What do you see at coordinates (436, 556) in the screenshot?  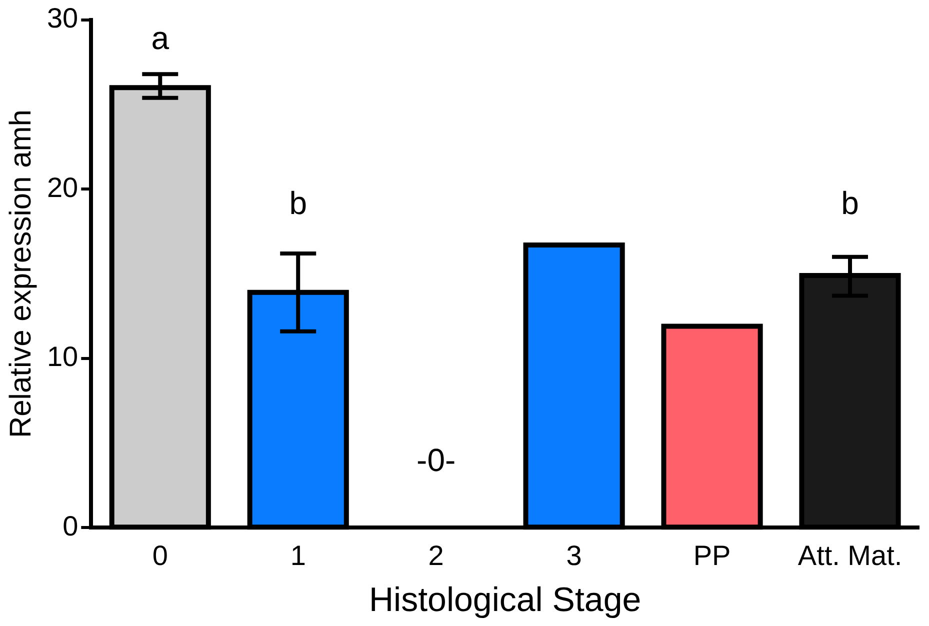 I see `x-tick-label: 2` at bounding box center [436, 556].